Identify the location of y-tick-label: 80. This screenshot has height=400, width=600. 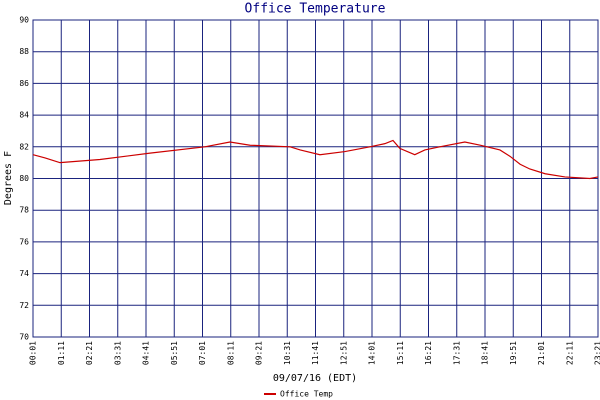
(24, 178).